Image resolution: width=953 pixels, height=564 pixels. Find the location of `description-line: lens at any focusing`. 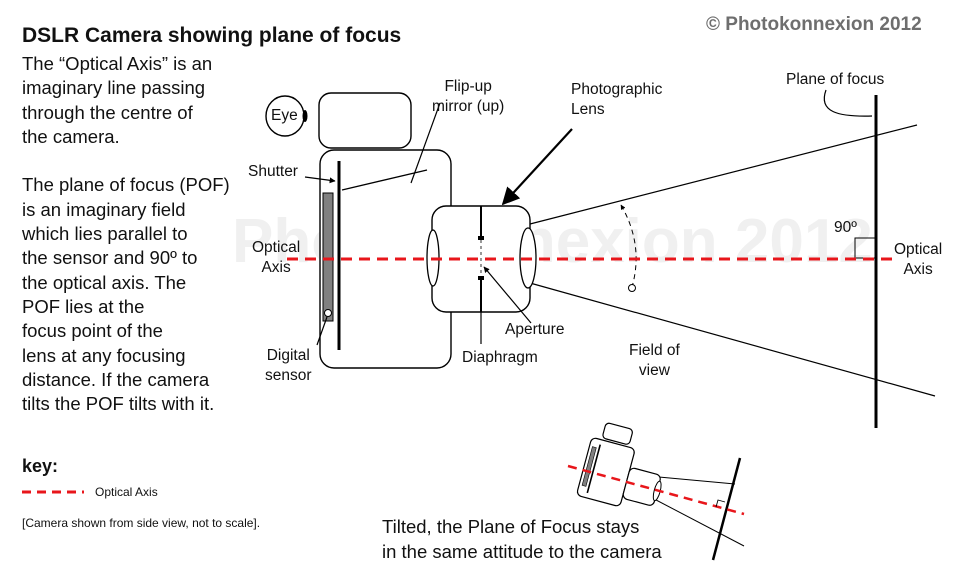

description-line: lens at any focusing is located at coordinates (104, 355).